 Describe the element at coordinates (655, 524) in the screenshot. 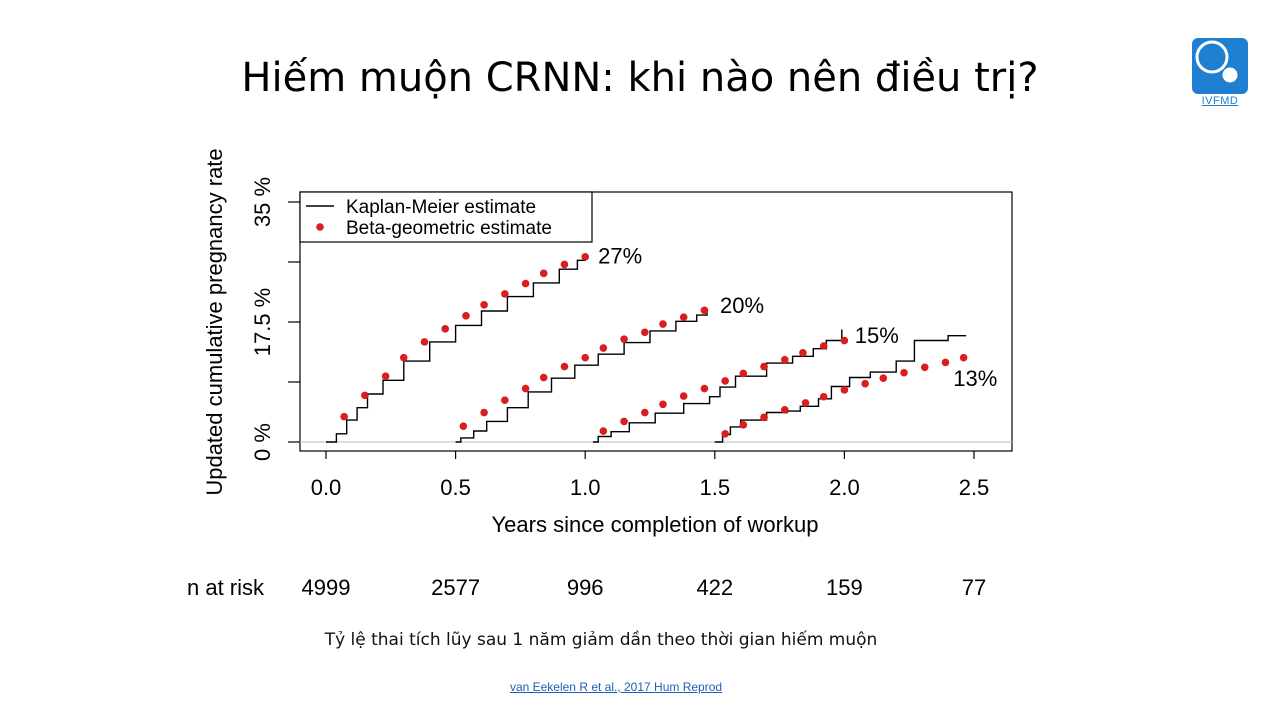

I see `x-axis-label: Years since completion of workup` at that location.